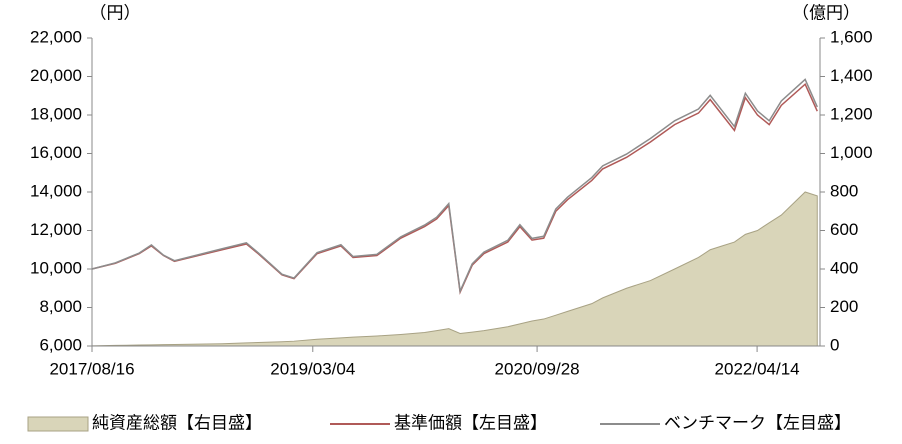 The height and width of the screenshot is (444, 902). I want to click on y2-tick-label: 1,200, so click(851, 113).